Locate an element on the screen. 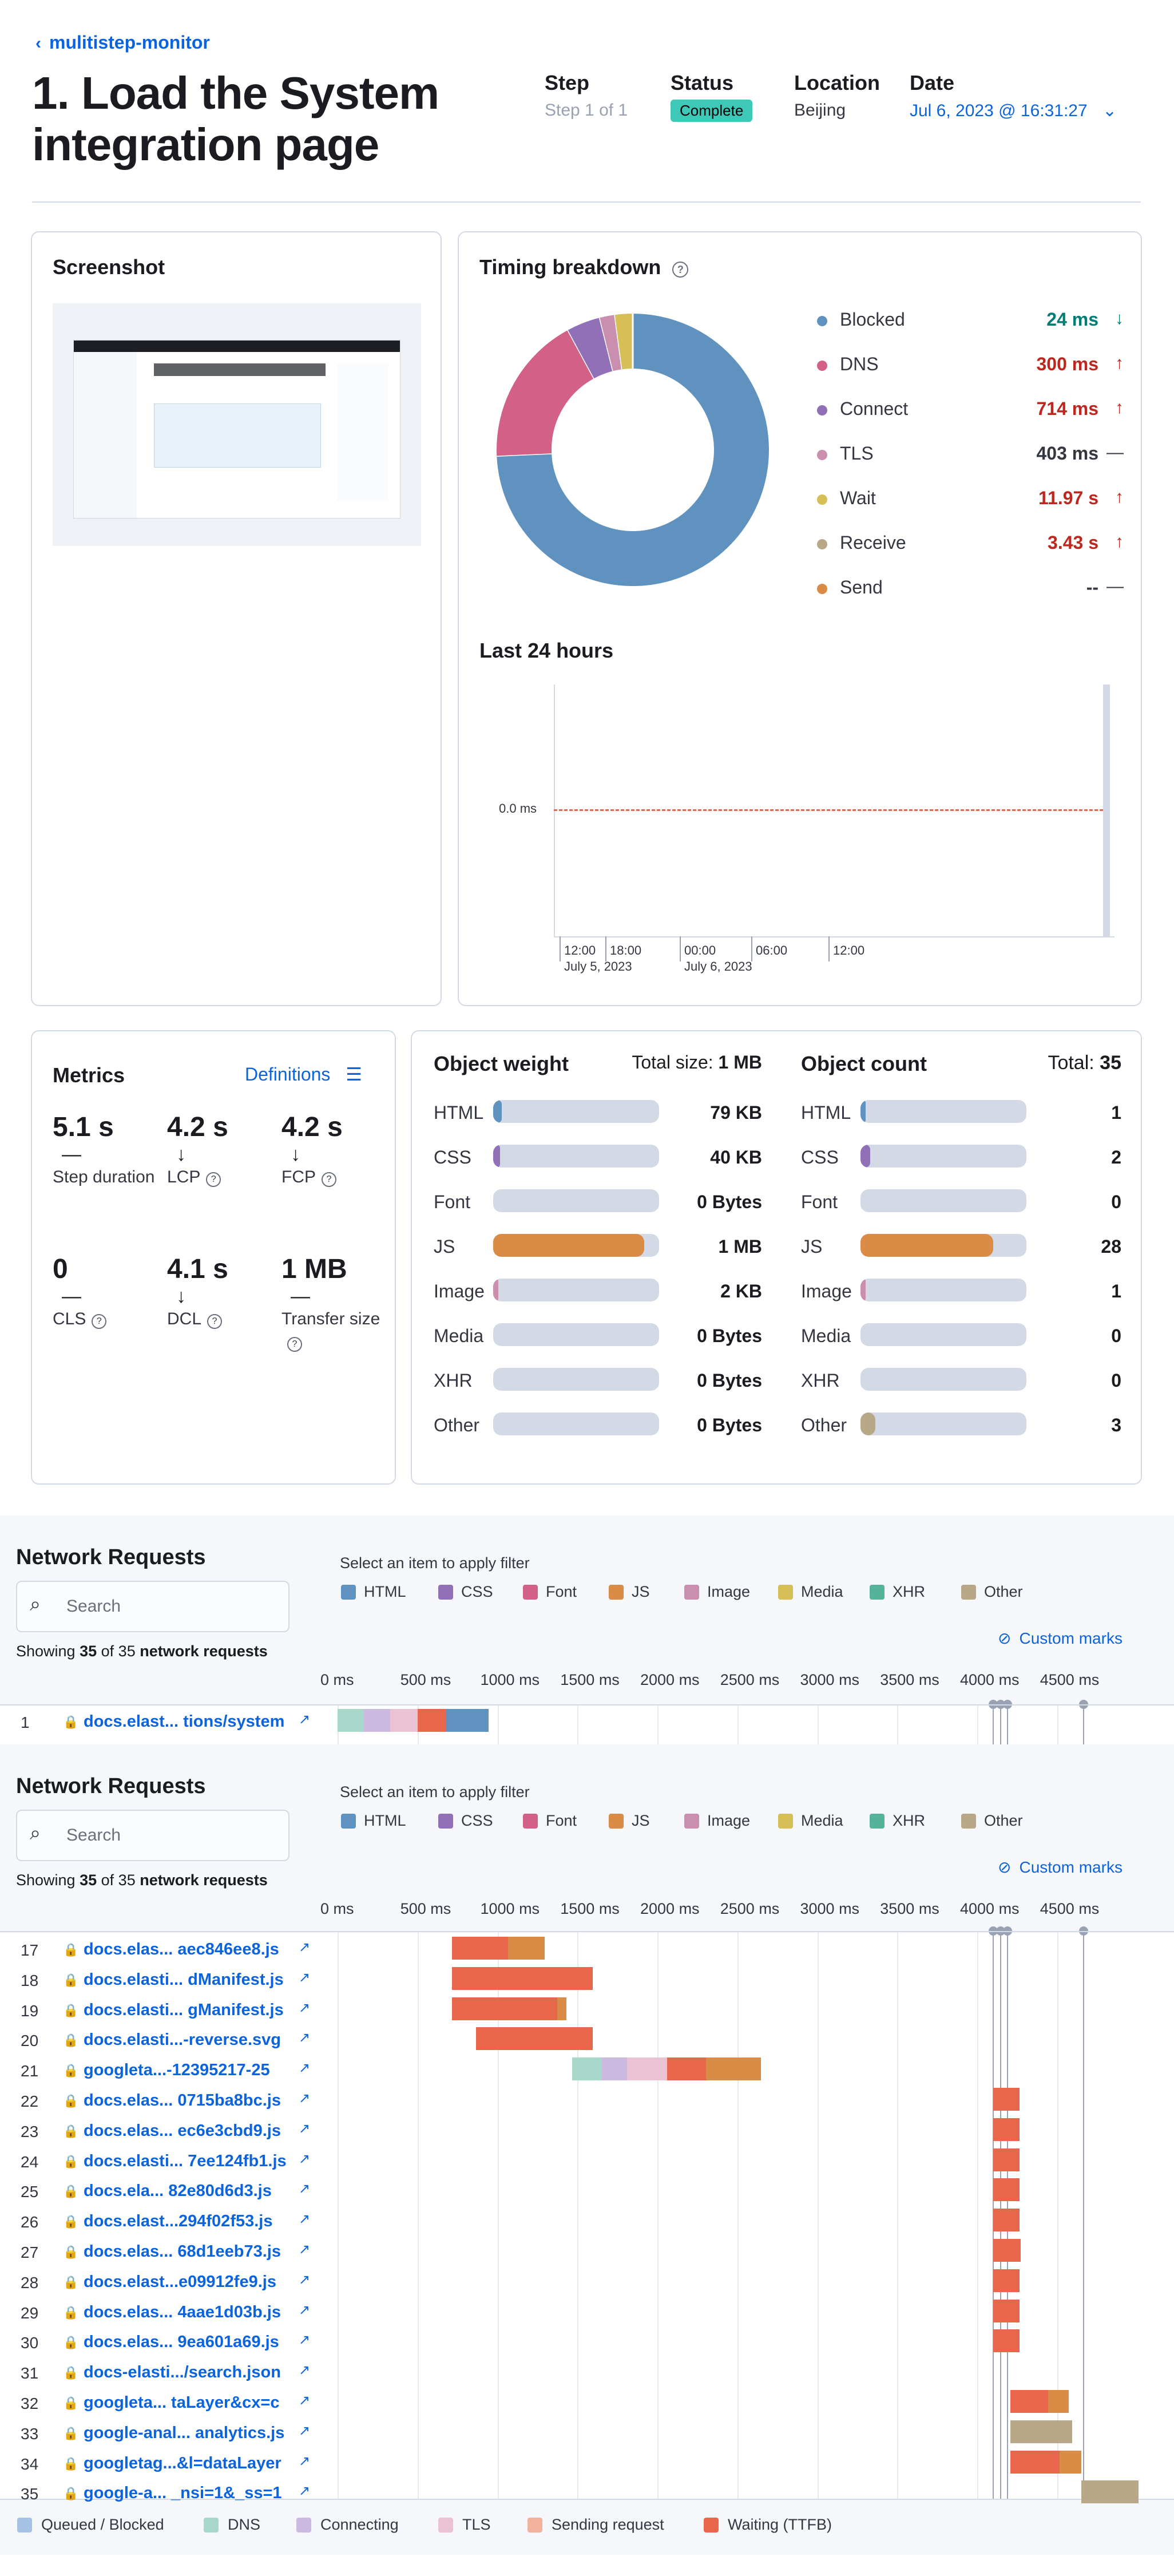 The width and height of the screenshot is (1174, 2576). request-link: docs.elas... 0715ba8bc.js is located at coordinates (182, 2100).